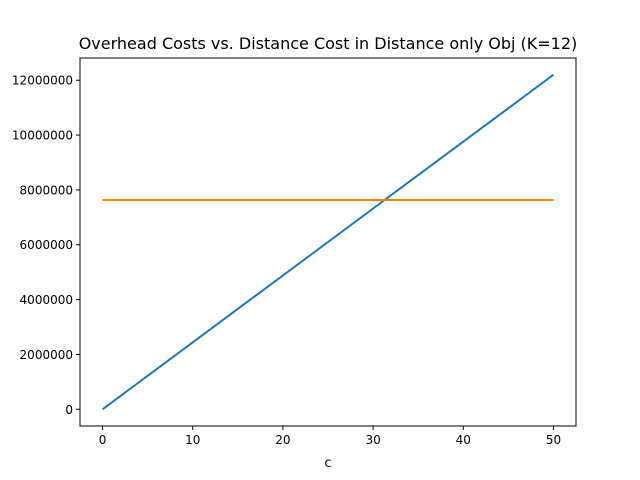  What do you see at coordinates (103, 440) in the screenshot?
I see `x-tick-label: 0` at bounding box center [103, 440].